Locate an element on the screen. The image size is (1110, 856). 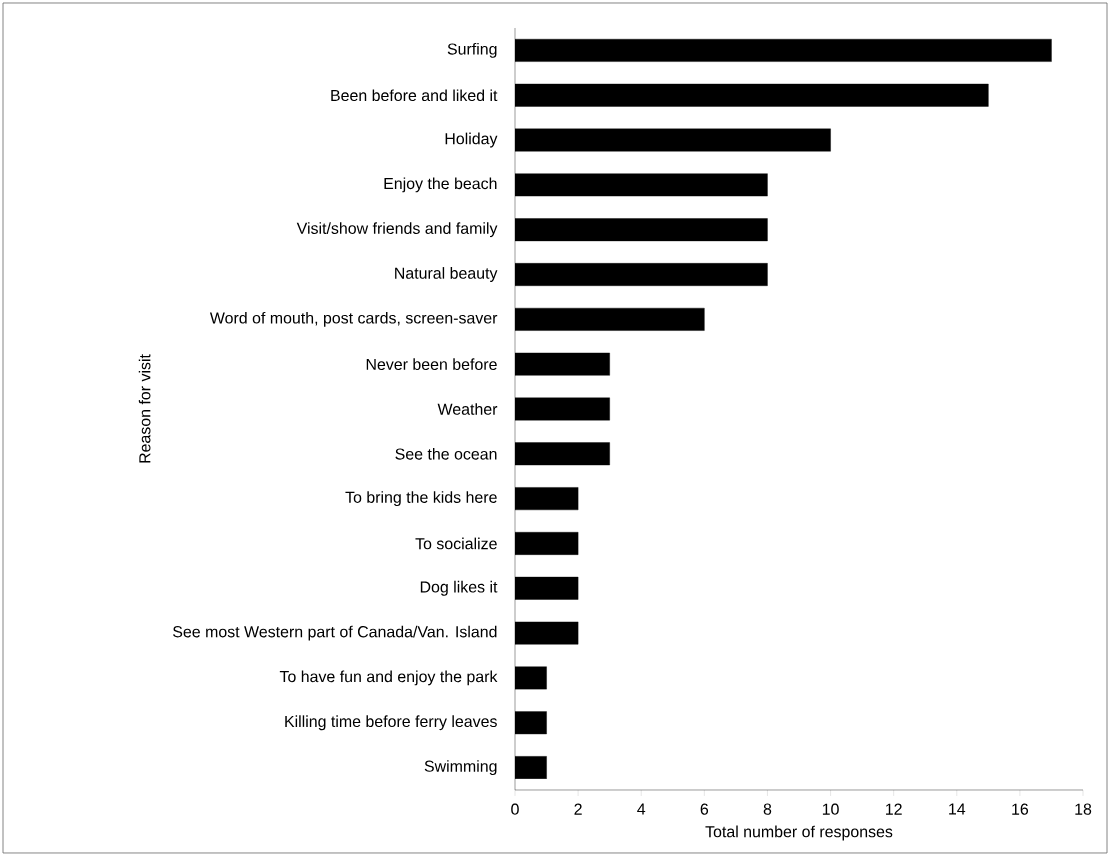
y-tick-label: Been before and liked it is located at coordinates (414, 95).